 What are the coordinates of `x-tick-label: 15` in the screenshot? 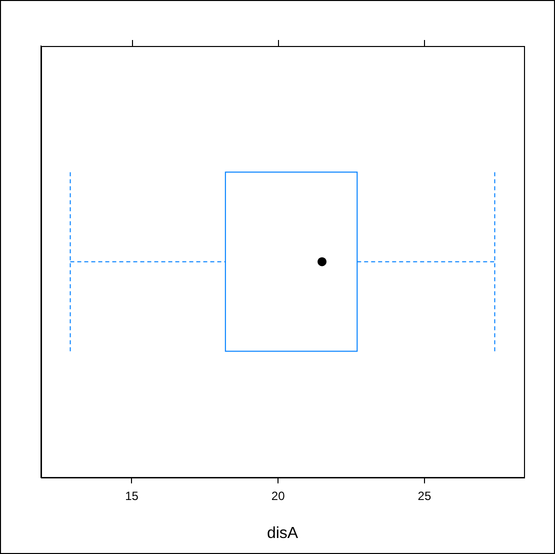 It's located at (132, 495).